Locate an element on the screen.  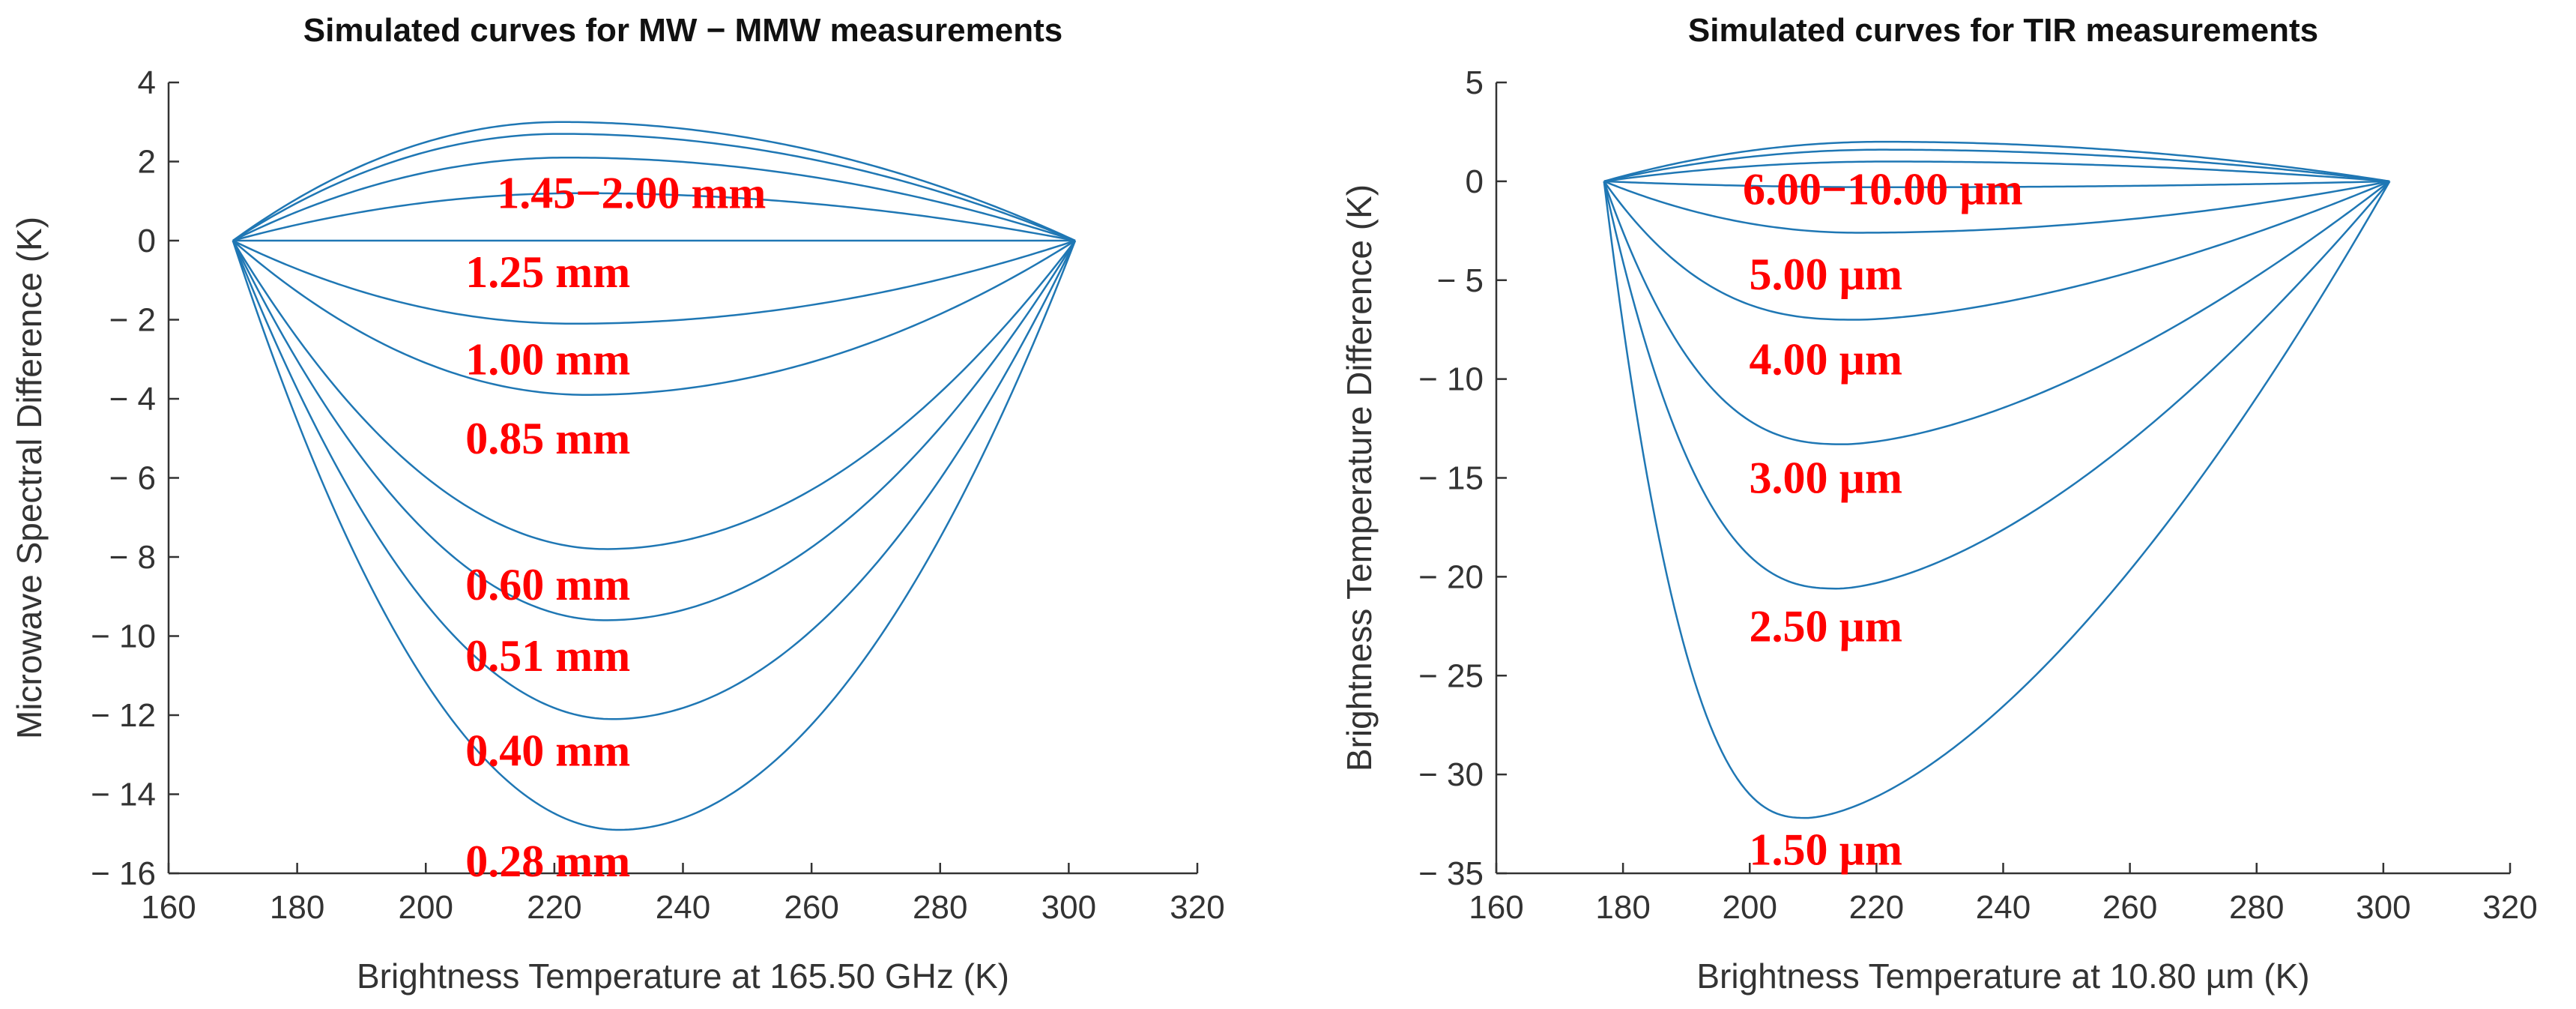
y-tick-label: − 2 is located at coordinates (132, 320).